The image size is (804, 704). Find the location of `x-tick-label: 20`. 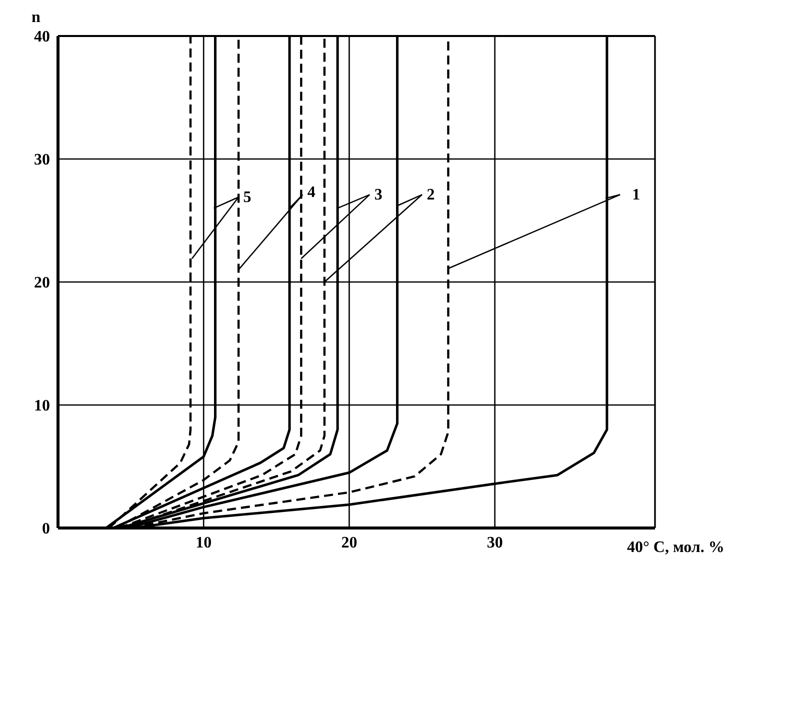

x-tick-label: 20 is located at coordinates (349, 543).